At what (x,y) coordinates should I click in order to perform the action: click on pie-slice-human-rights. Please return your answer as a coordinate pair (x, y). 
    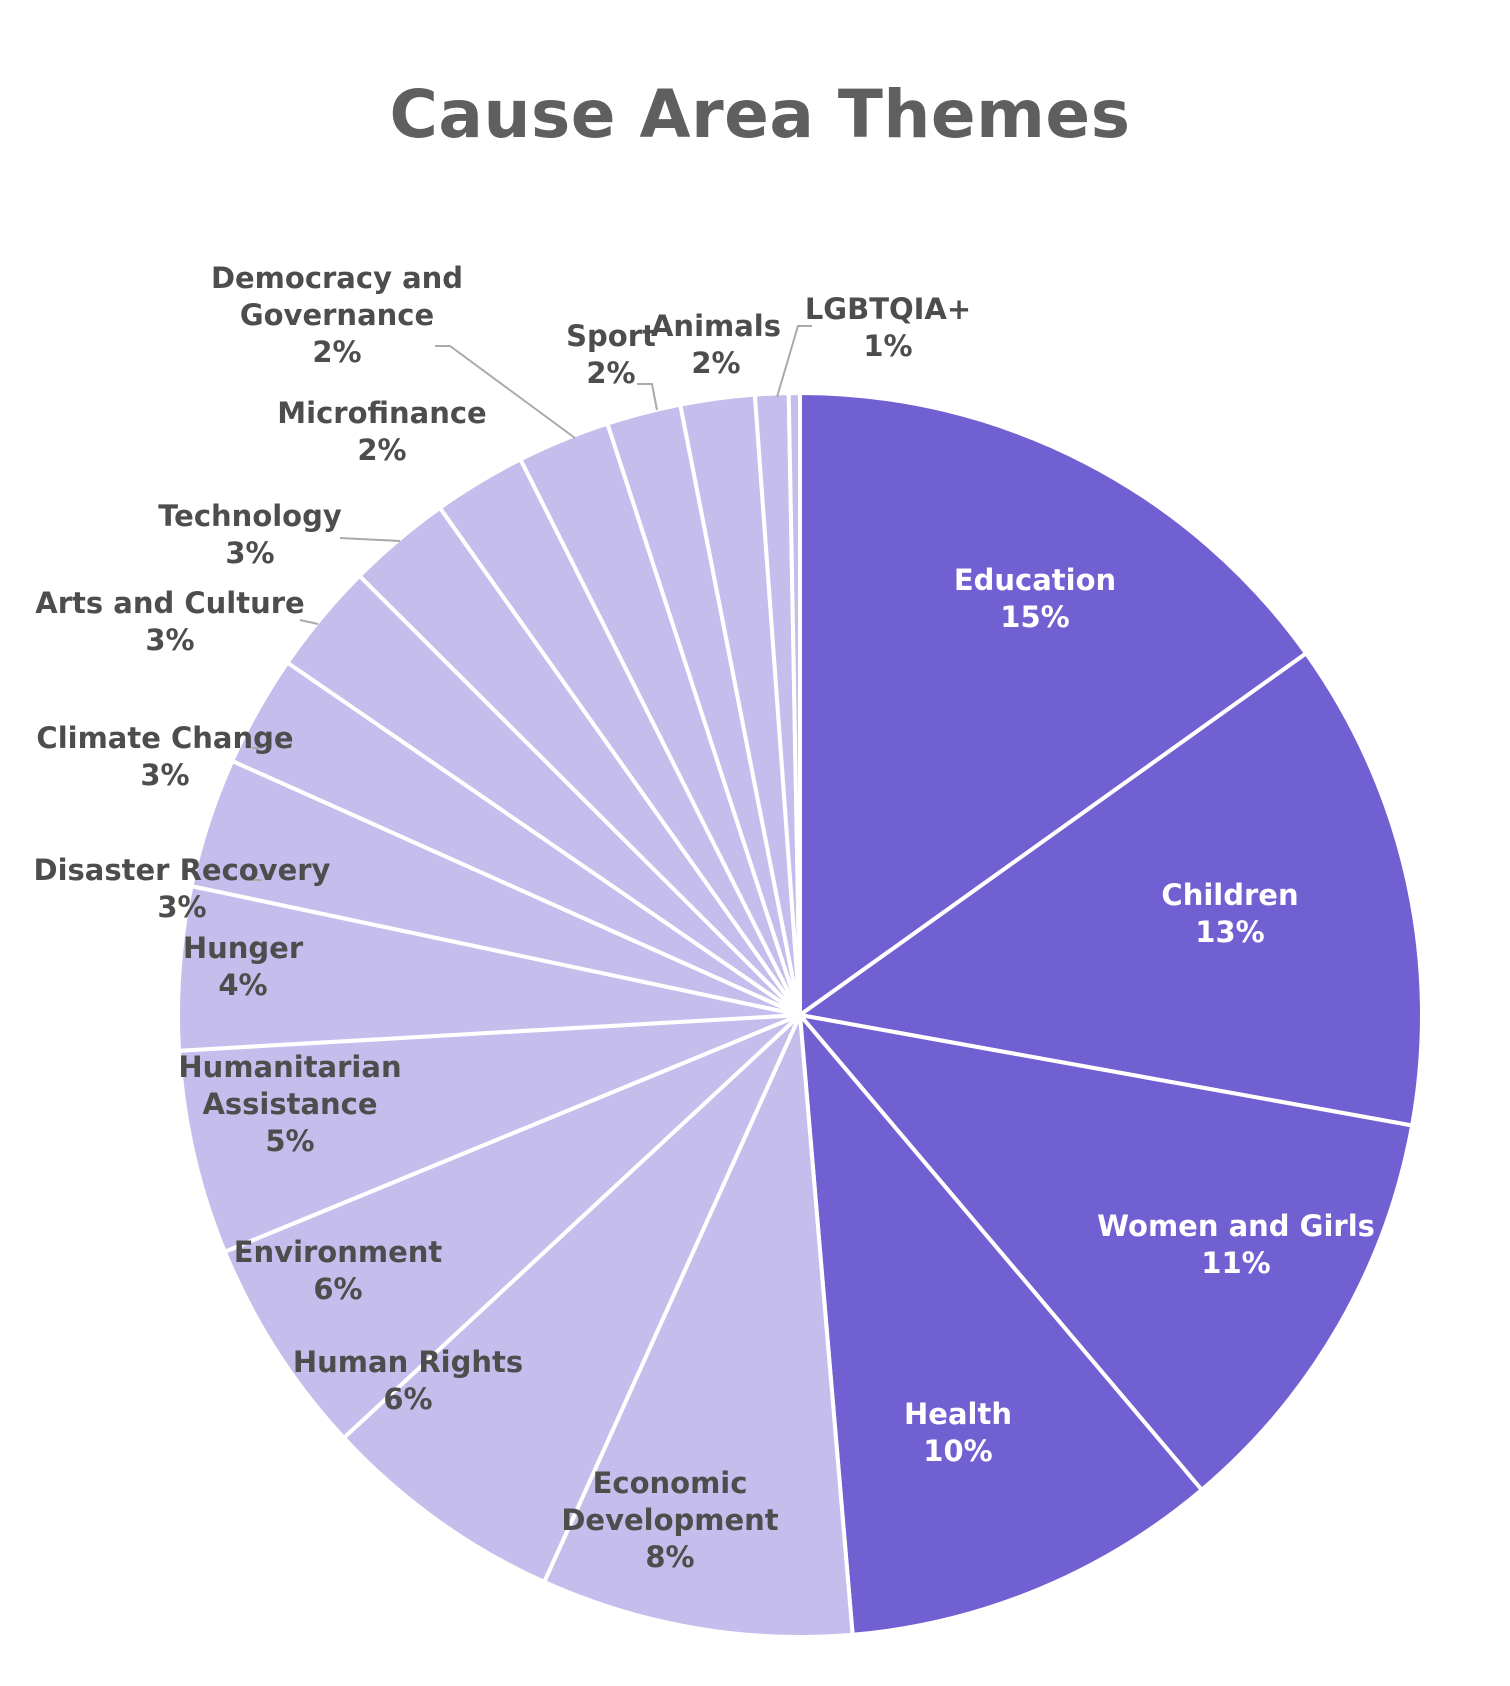
    Looking at the image, I should click on (571, 1298).